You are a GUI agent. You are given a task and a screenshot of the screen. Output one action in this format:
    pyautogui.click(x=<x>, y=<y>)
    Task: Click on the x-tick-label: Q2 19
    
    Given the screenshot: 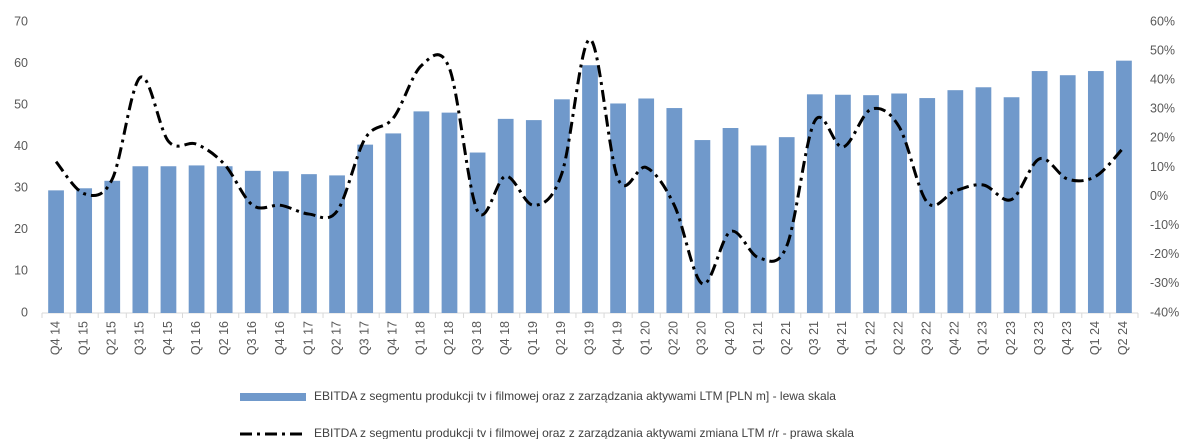 What is the action you would take?
    pyautogui.click(x=561, y=338)
    